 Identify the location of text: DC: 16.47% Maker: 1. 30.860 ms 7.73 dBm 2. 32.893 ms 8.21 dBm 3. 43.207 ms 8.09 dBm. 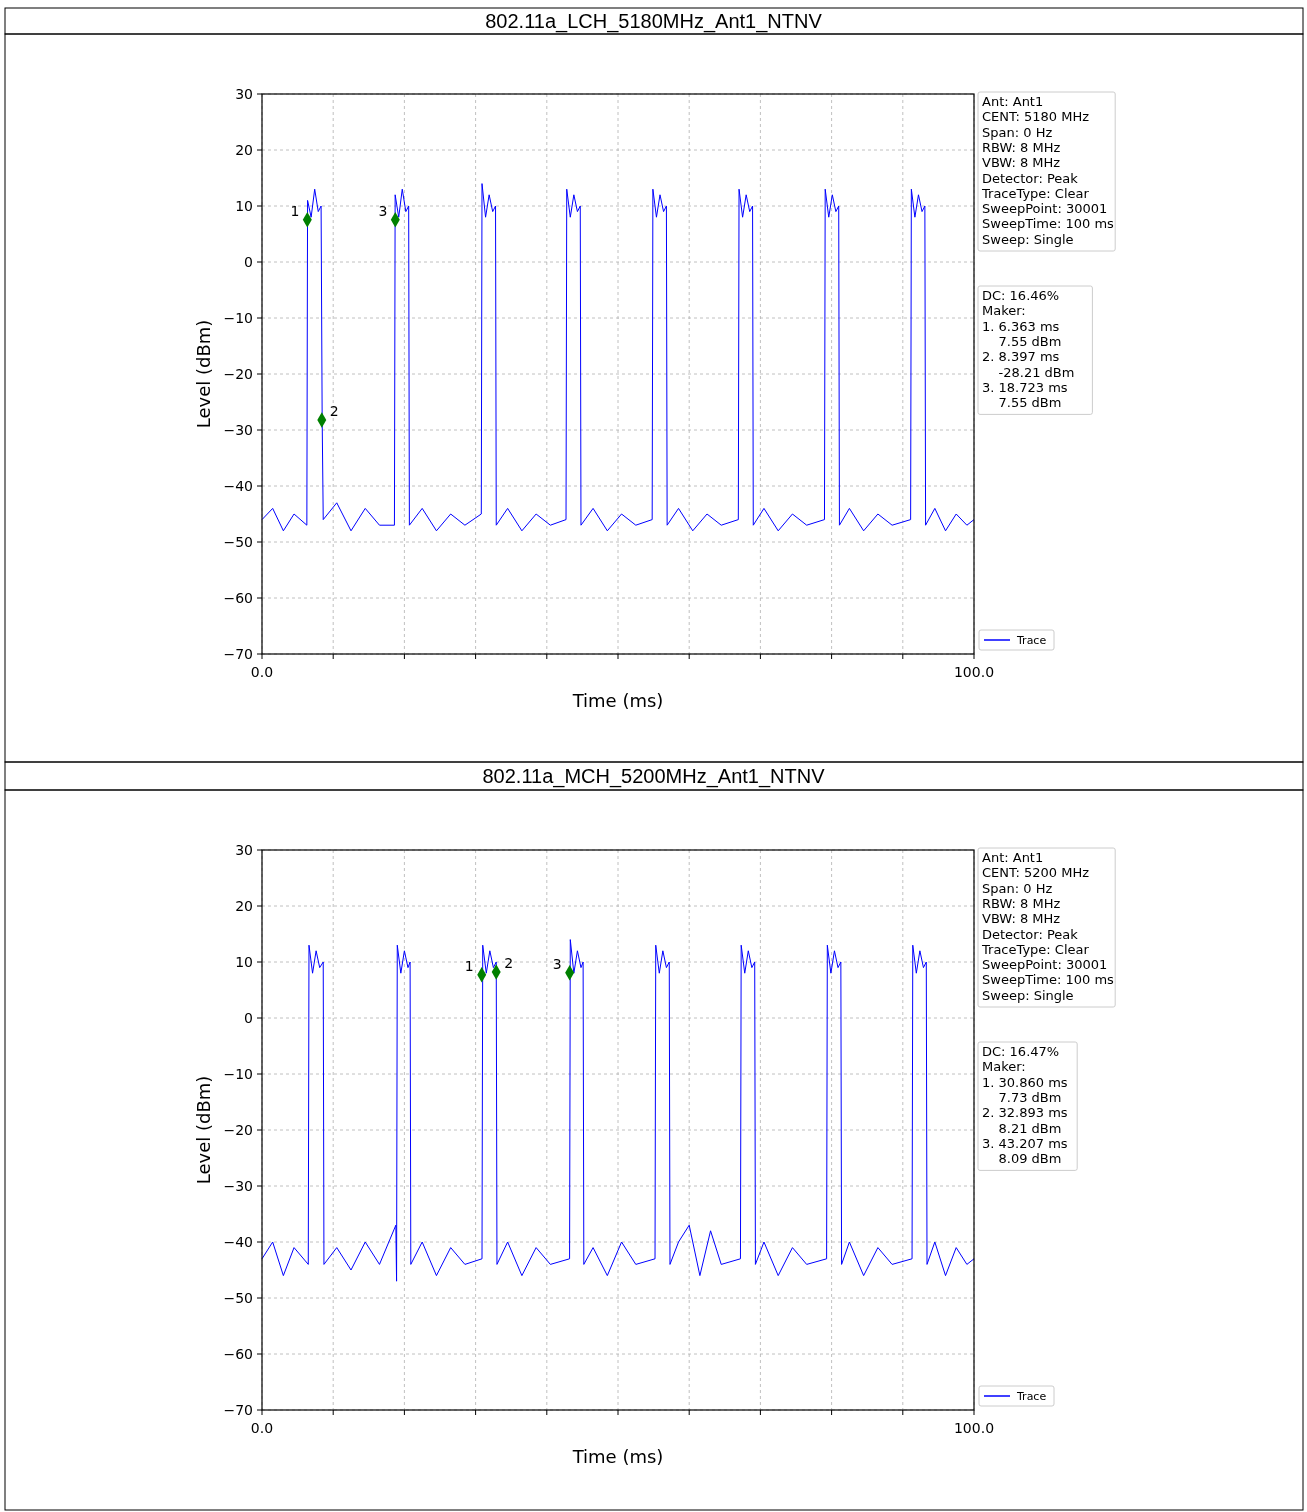
(1025, 1105).